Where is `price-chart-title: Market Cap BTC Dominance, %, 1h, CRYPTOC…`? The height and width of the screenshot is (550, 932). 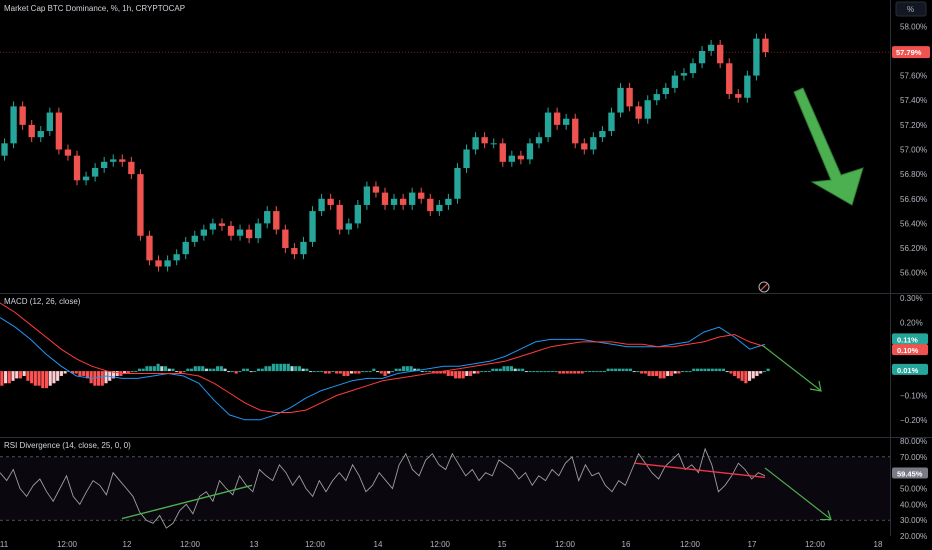
price-chart-title: Market Cap BTC Dominance, %, 1h, CRYPTOC… is located at coordinates (94, 8).